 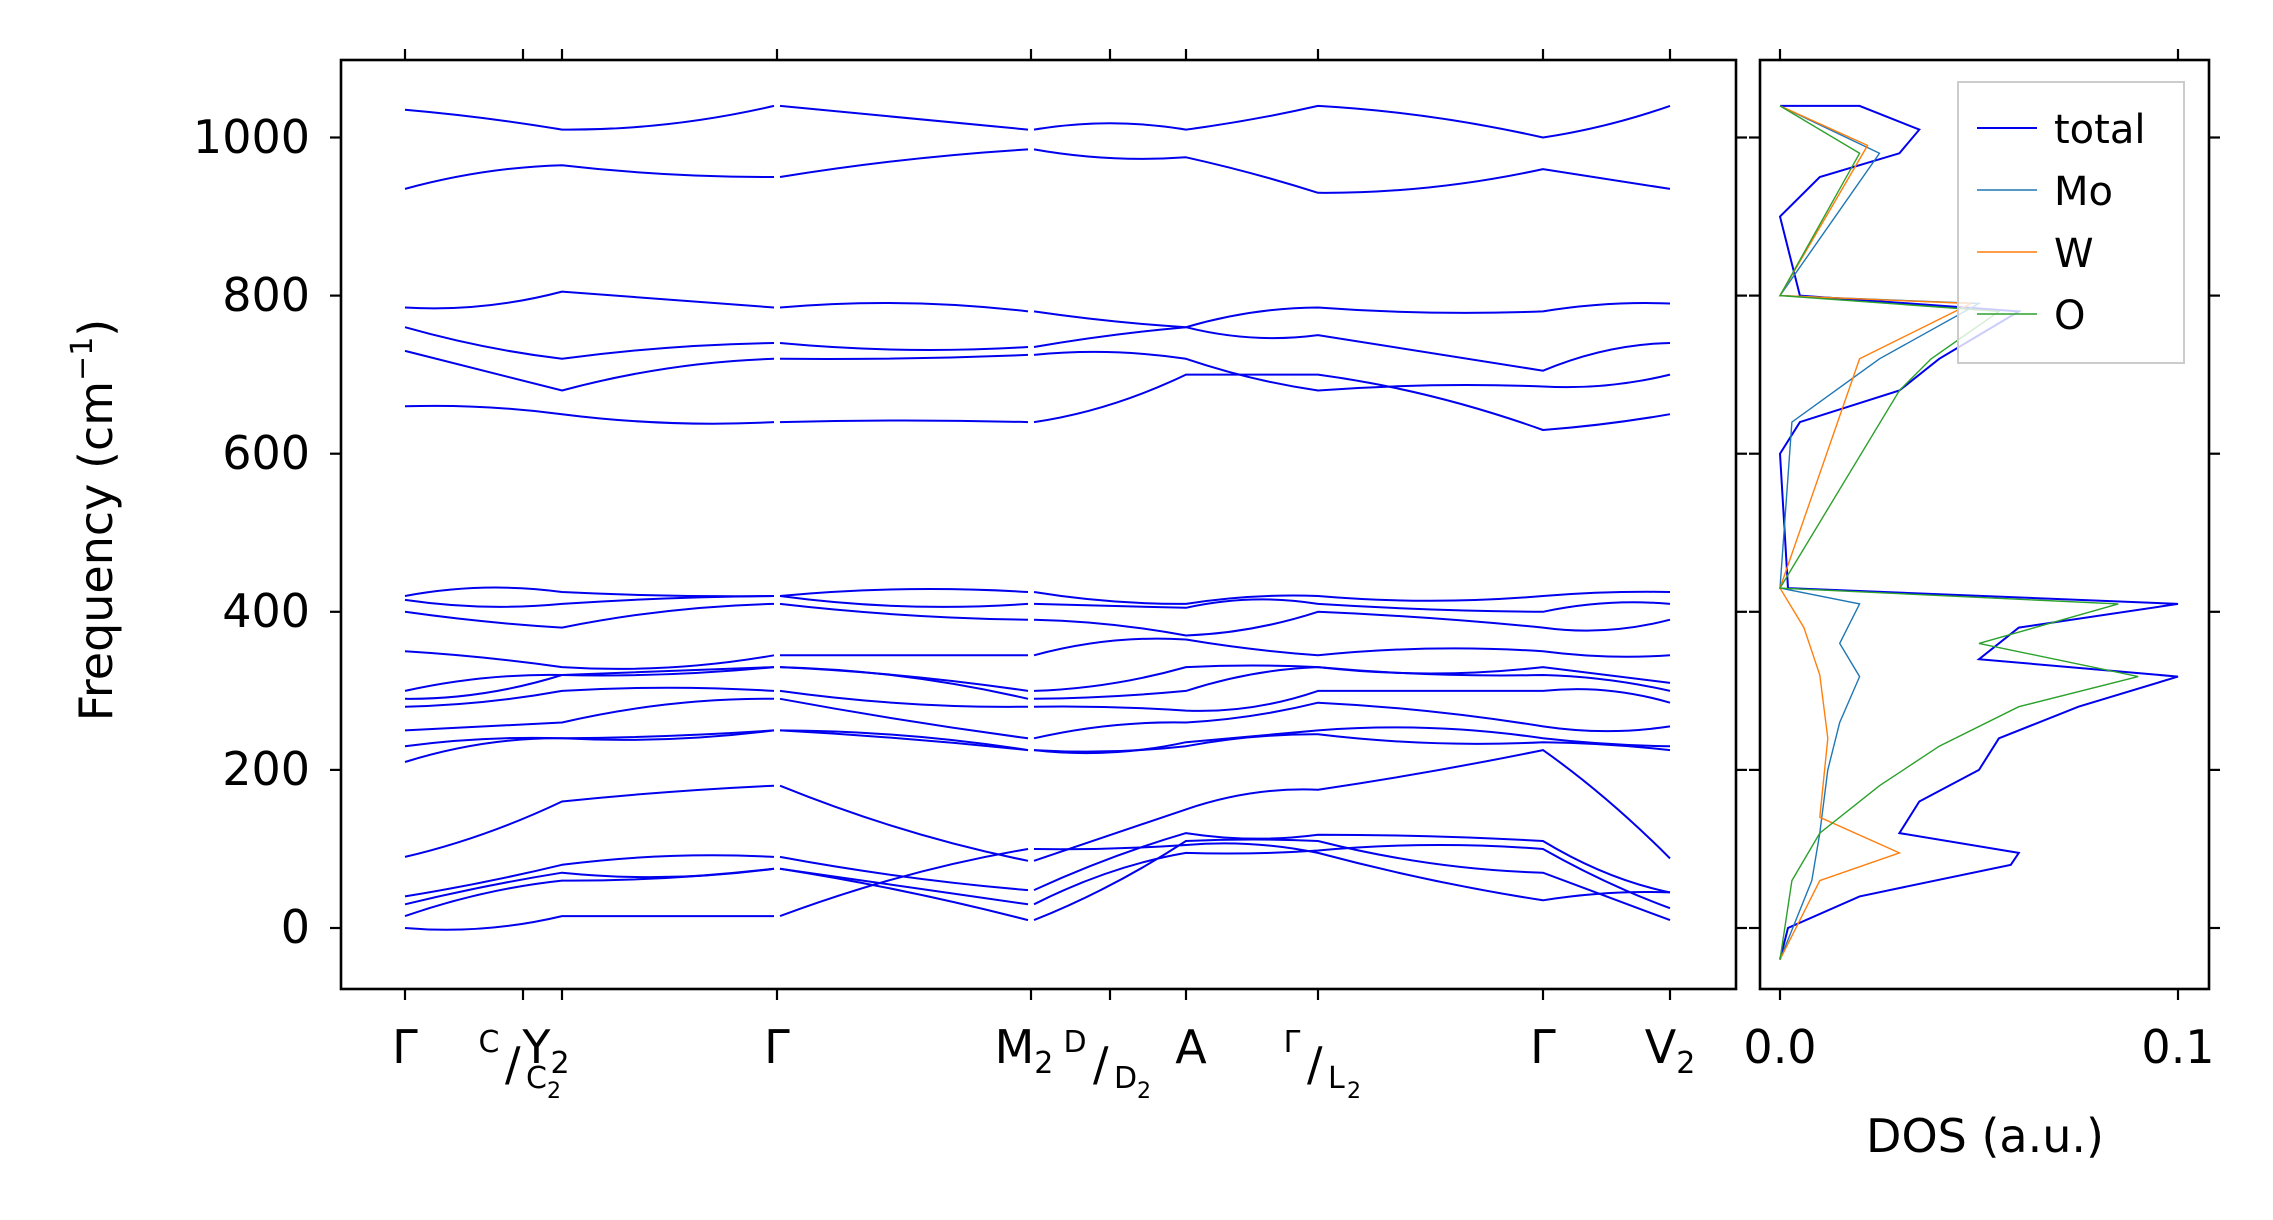 What do you see at coordinates (1191, 1047) in the screenshot?
I see `xtick-label-a: A` at bounding box center [1191, 1047].